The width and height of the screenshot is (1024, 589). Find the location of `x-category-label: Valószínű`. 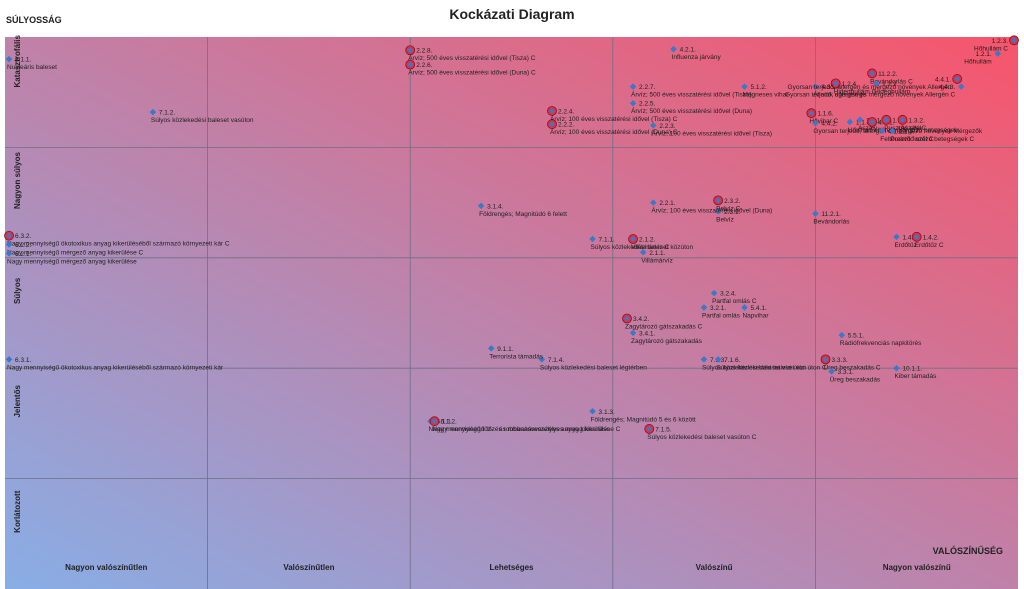

x-category-label: Valószínű is located at coordinates (714, 567).